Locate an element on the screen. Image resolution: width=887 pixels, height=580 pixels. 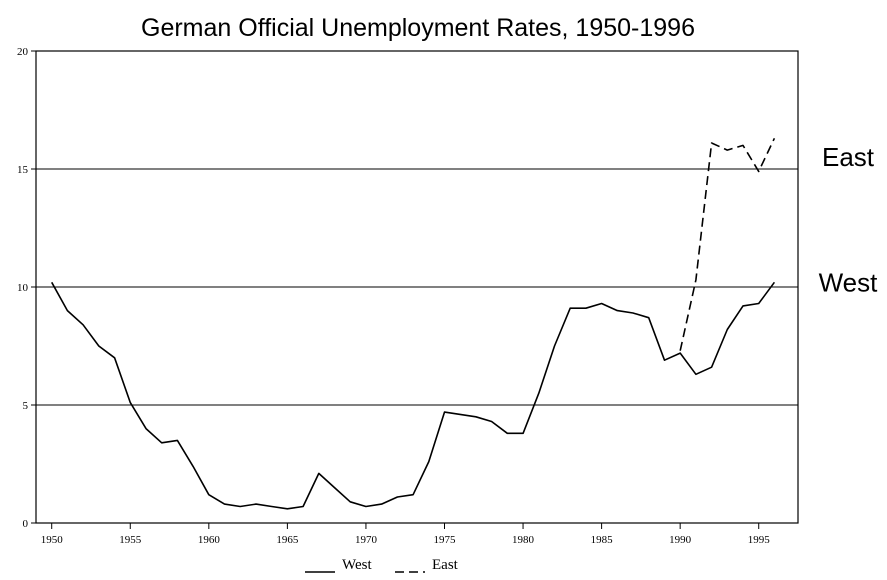
y-tick-label: 0 is located at coordinates (26, 524).